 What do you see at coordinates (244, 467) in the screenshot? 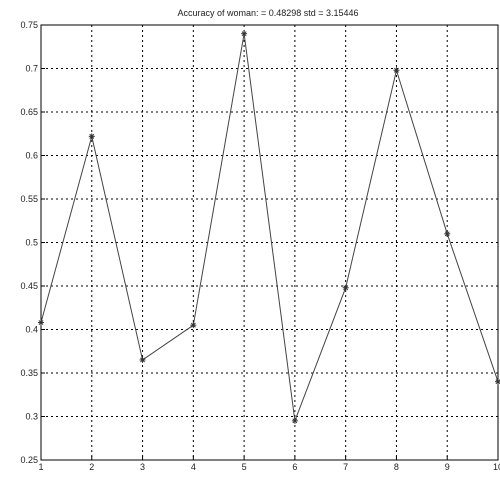
I see `x-tick-label: 5` at bounding box center [244, 467].